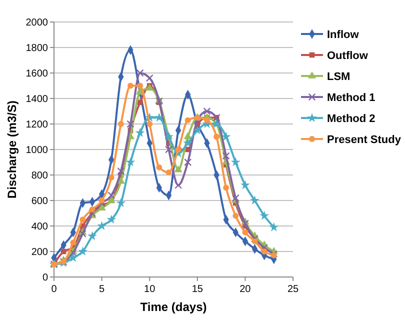 This screenshot has height=325, width=405. I want to click on legend-label: Method 1, so click(351, 98).